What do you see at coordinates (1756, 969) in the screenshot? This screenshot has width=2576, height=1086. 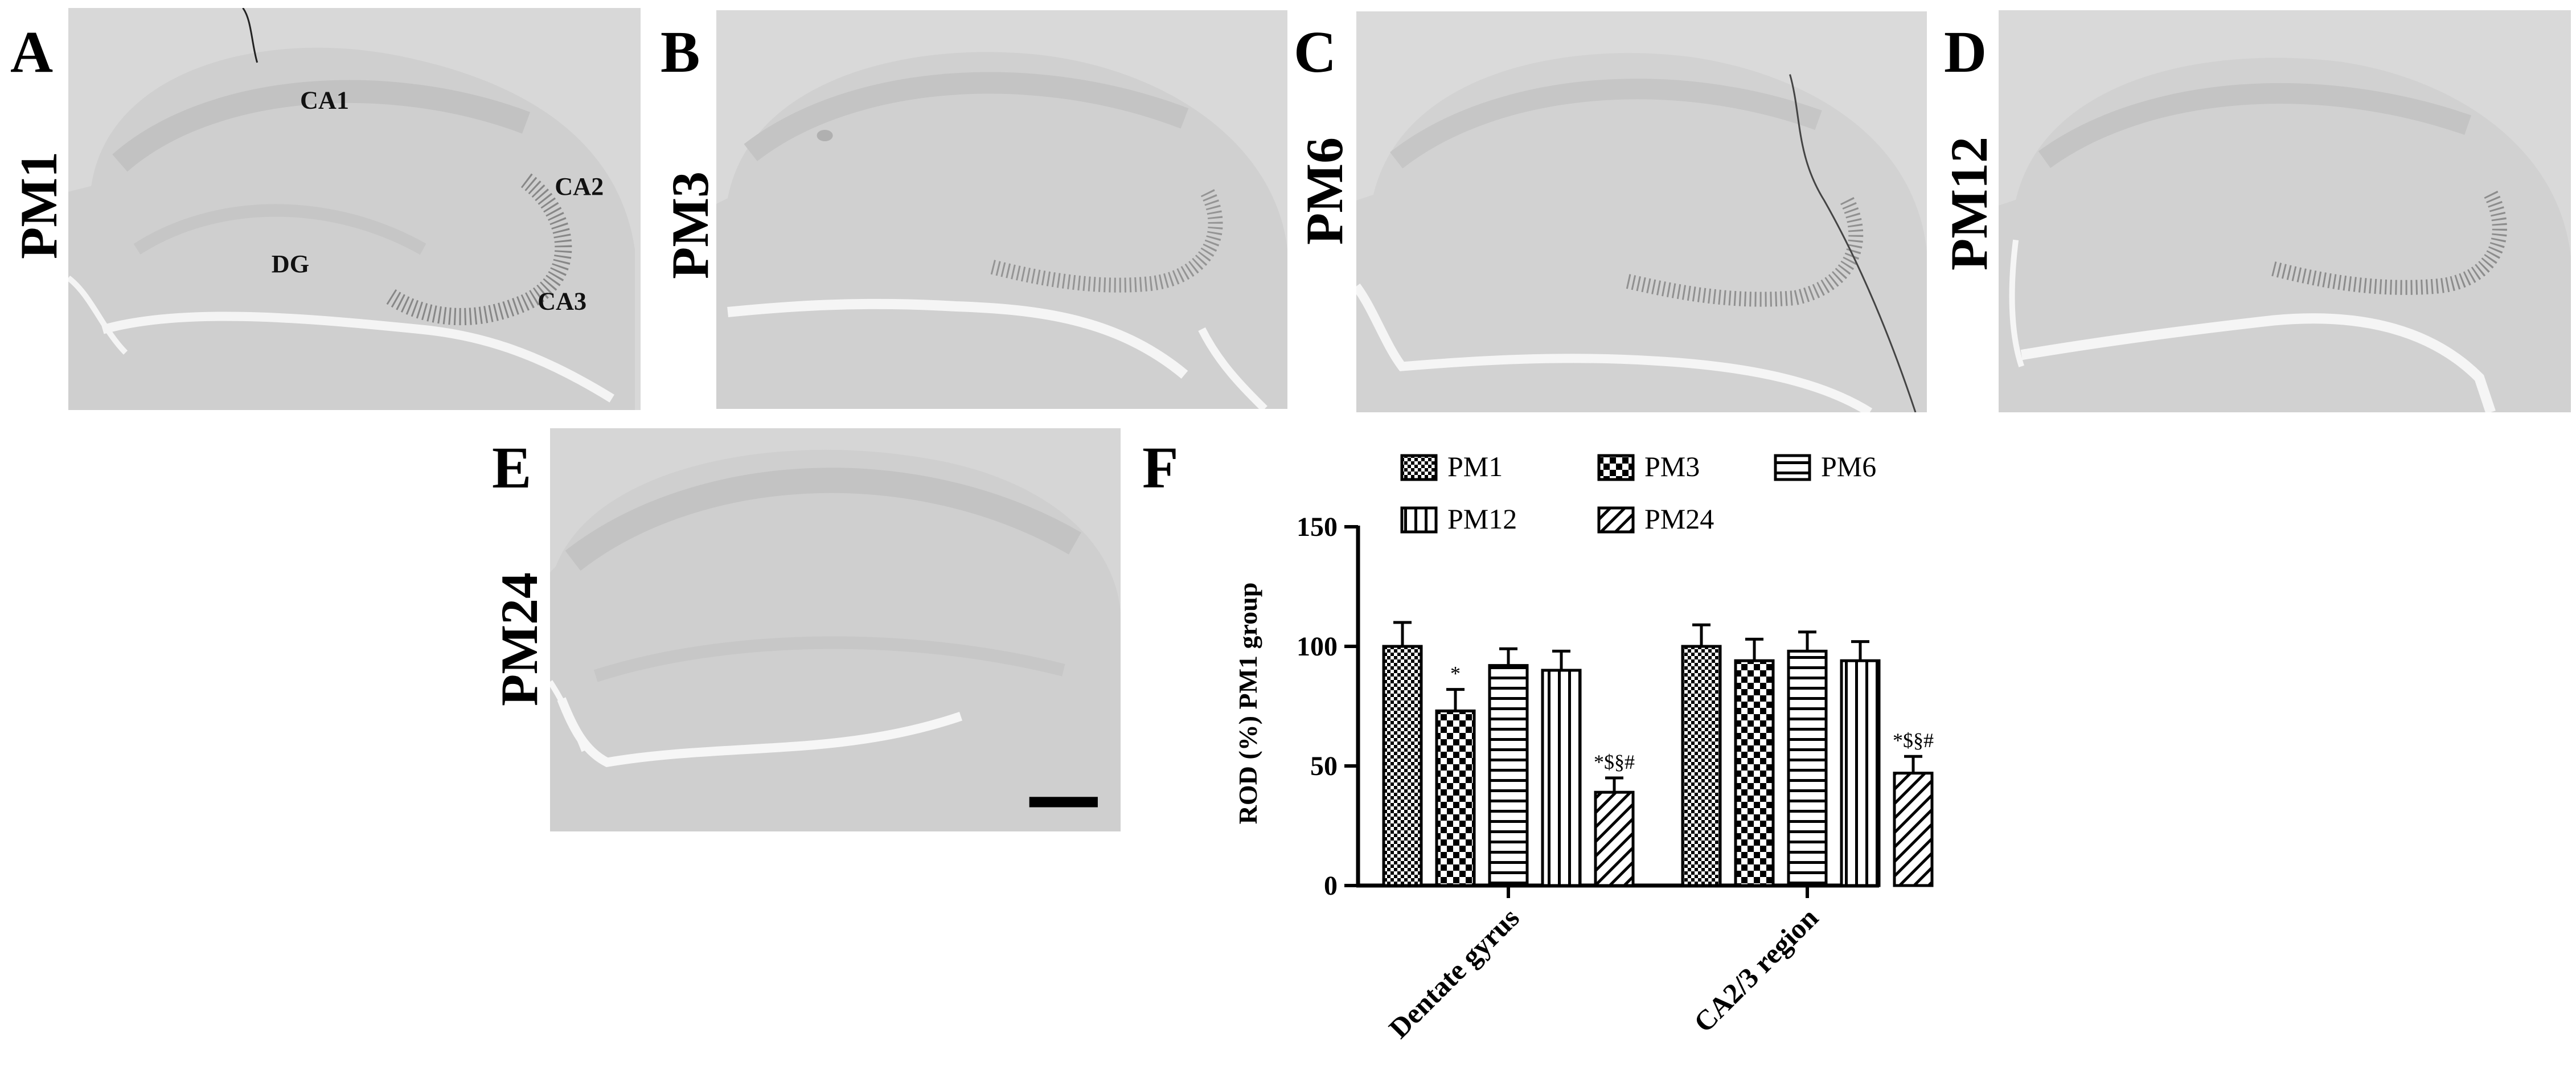 I see `x-tick-label-ca2-3-region: CA2/3 region` at bounding box center [1756, 969].